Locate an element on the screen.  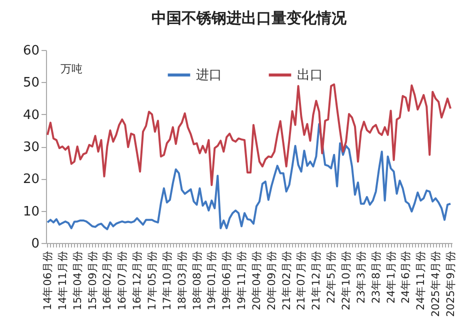
x-tick-label: 15年09月份 is located at coordinates (92, 280).